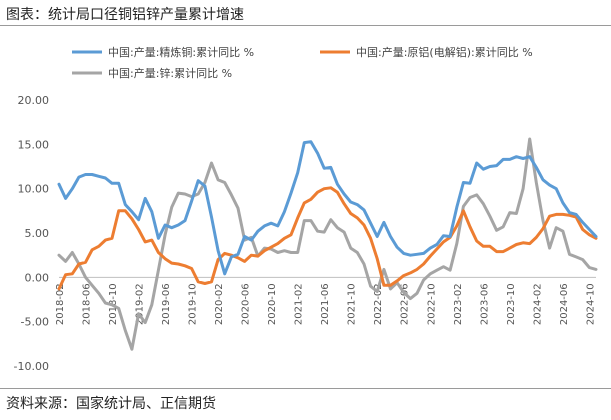 This screenshot has height=420, width=611. I want to click on x-tick-label: 2023-02, so click(458, 304).